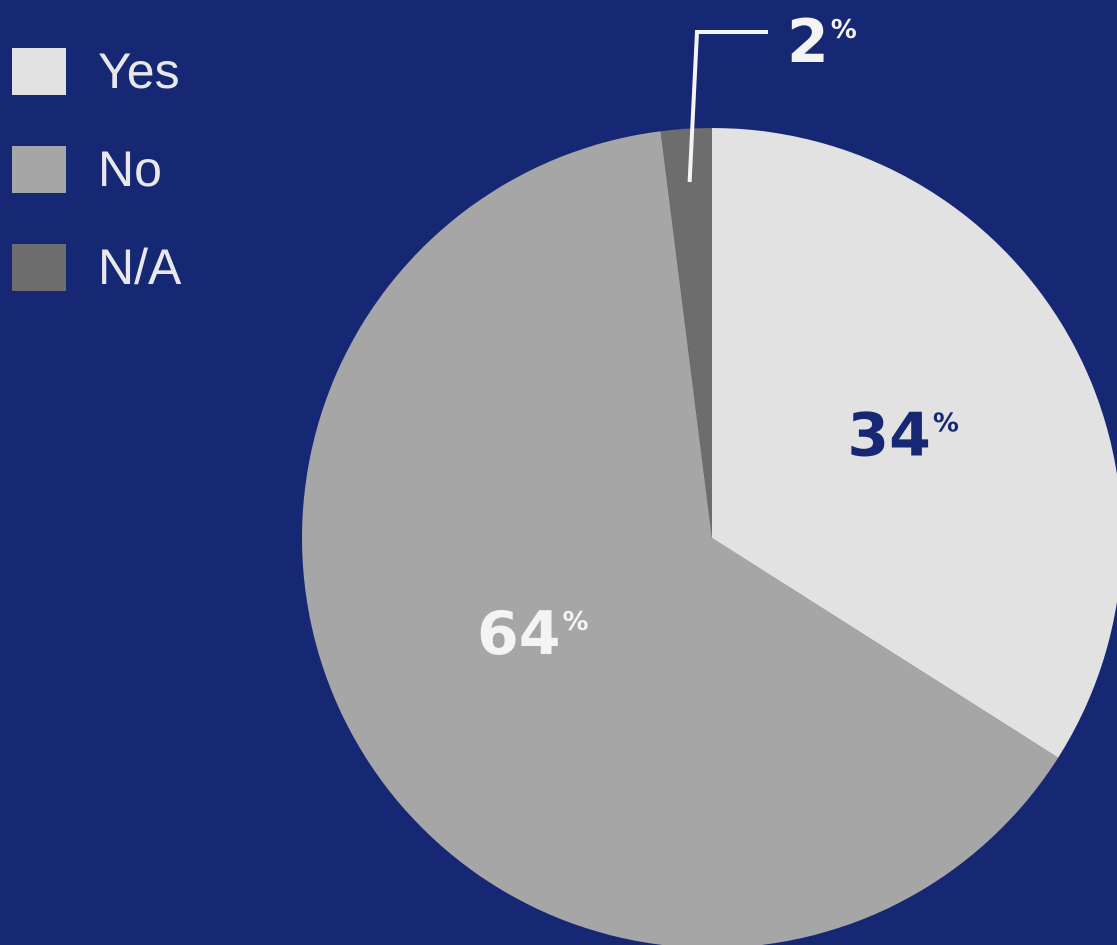 The image size is (1117, 945). What do you see at coordinates (39, 267) in the screenshot?
I see `legend-swatch-na` at bounding box center [39, 267].